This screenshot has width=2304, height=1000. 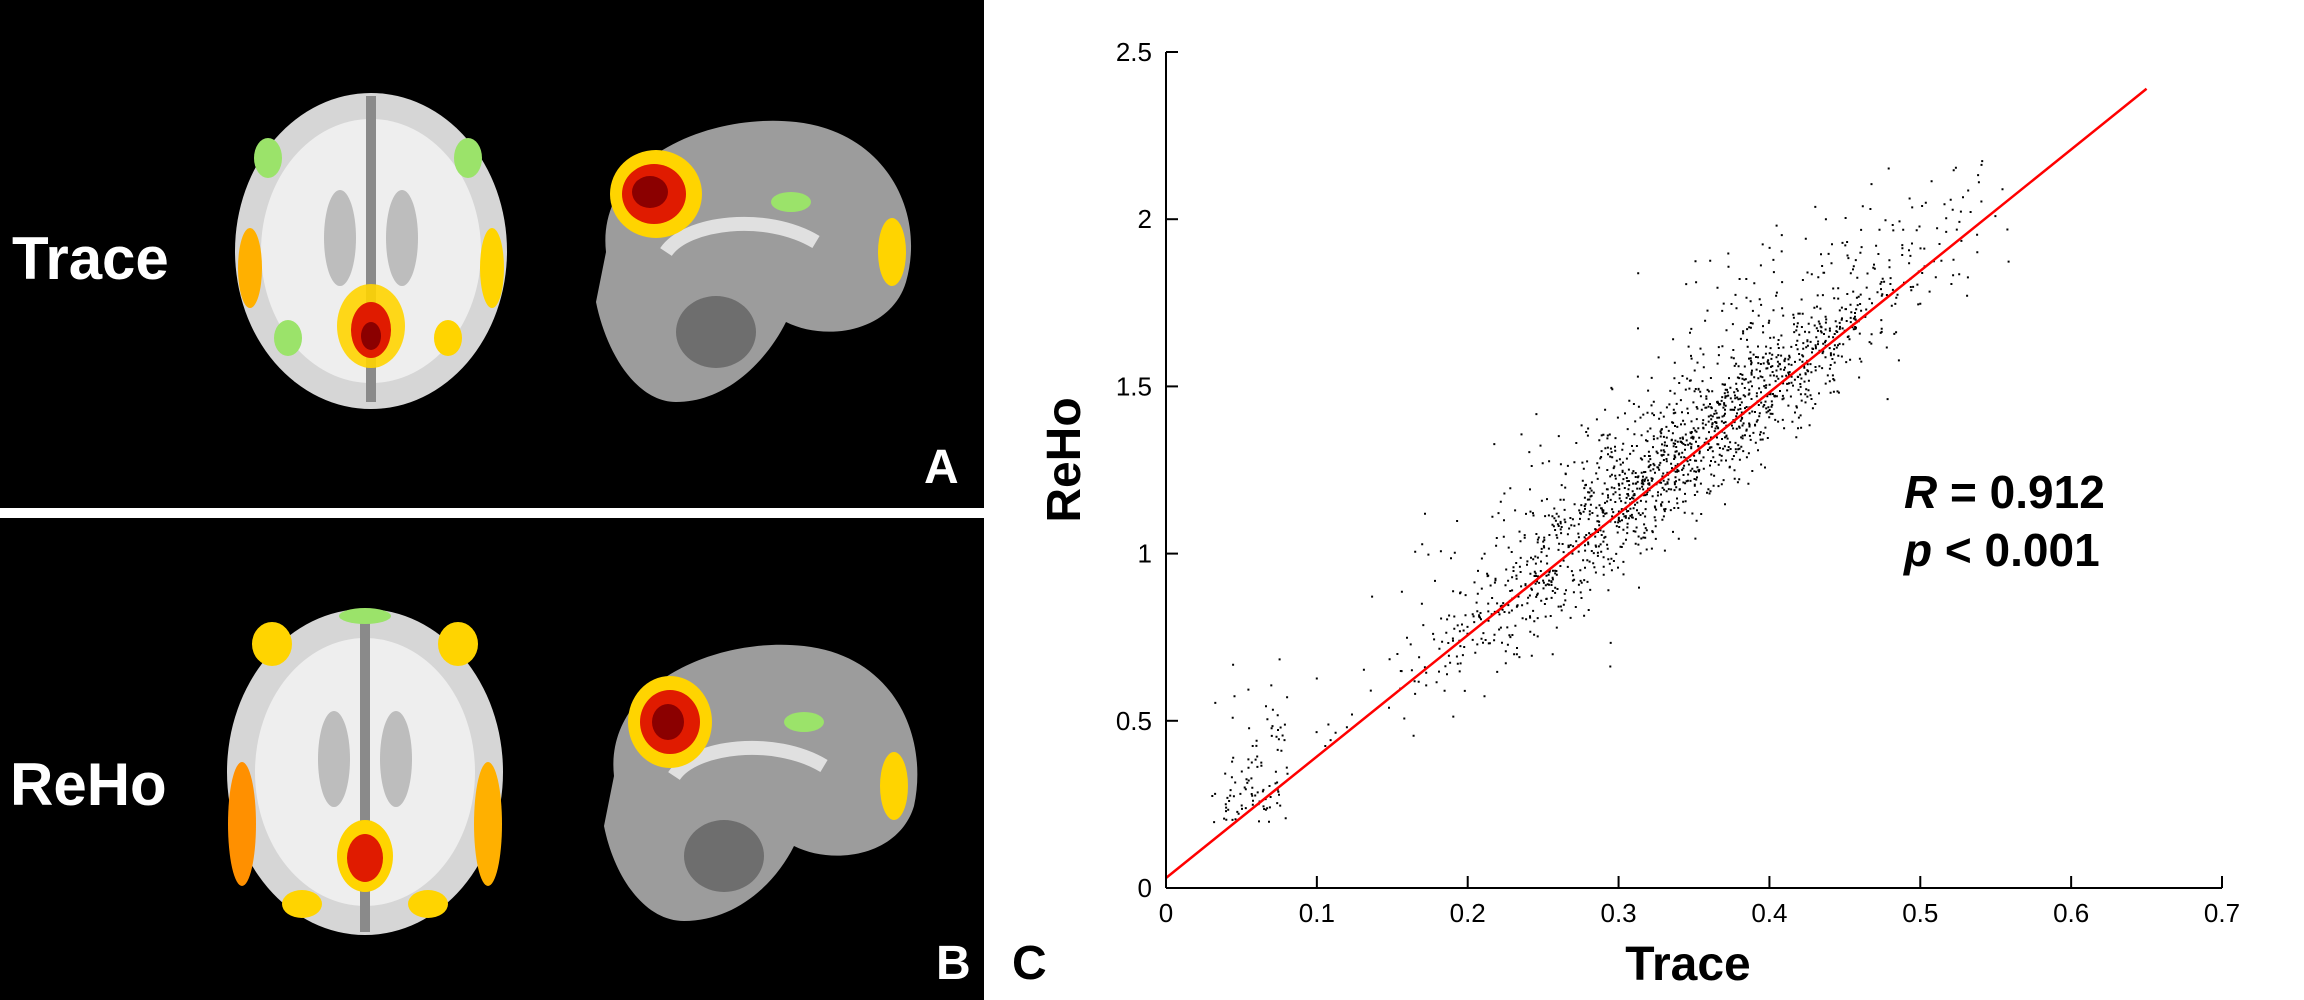 I want to click on p-statistic: p < 0.001, so click(x=2001, y=550).